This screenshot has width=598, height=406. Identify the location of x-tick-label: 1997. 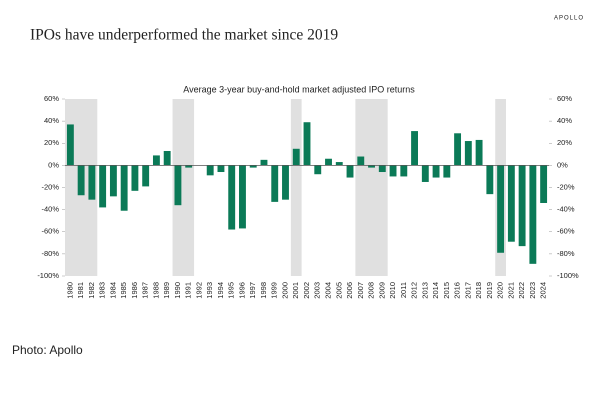
(252, 290).